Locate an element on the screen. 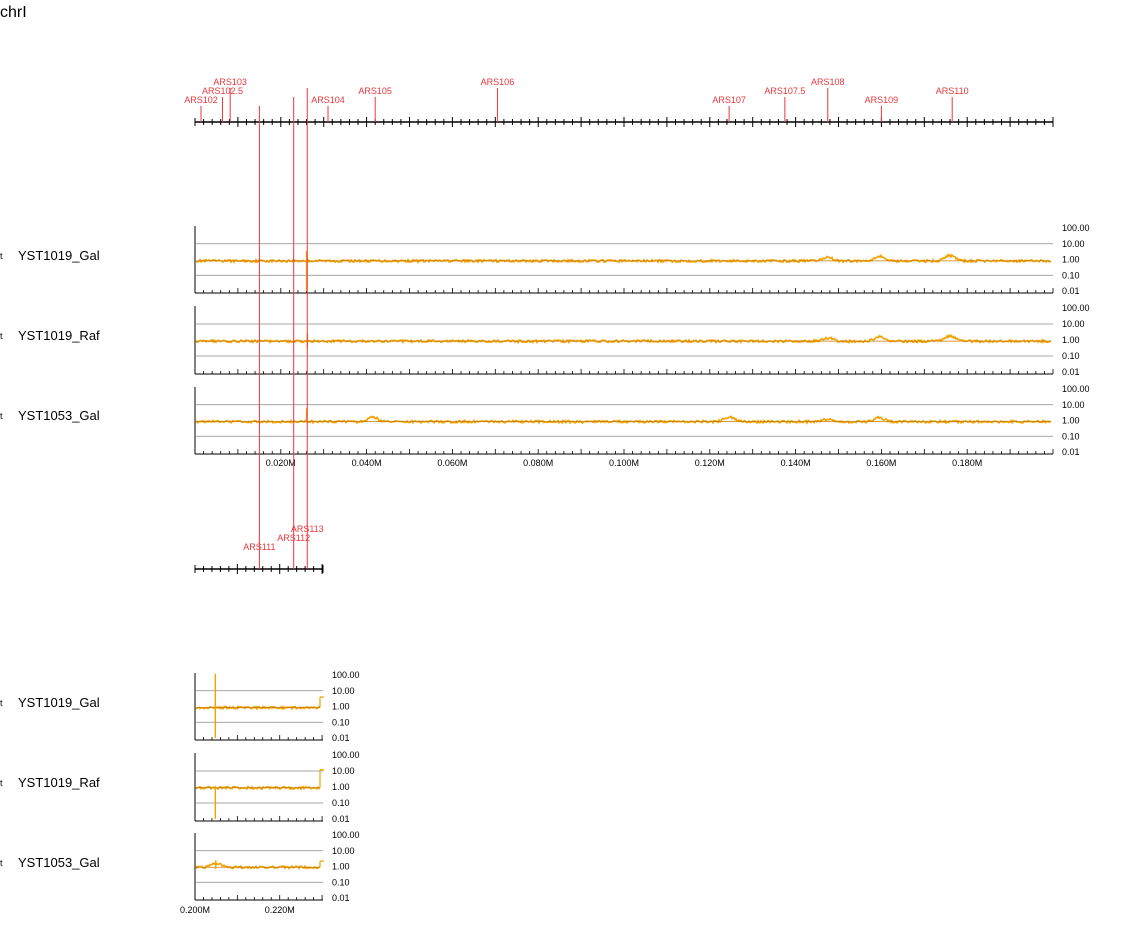  ars-label-ars109: ARS109 is located at coordinates (882, 100).